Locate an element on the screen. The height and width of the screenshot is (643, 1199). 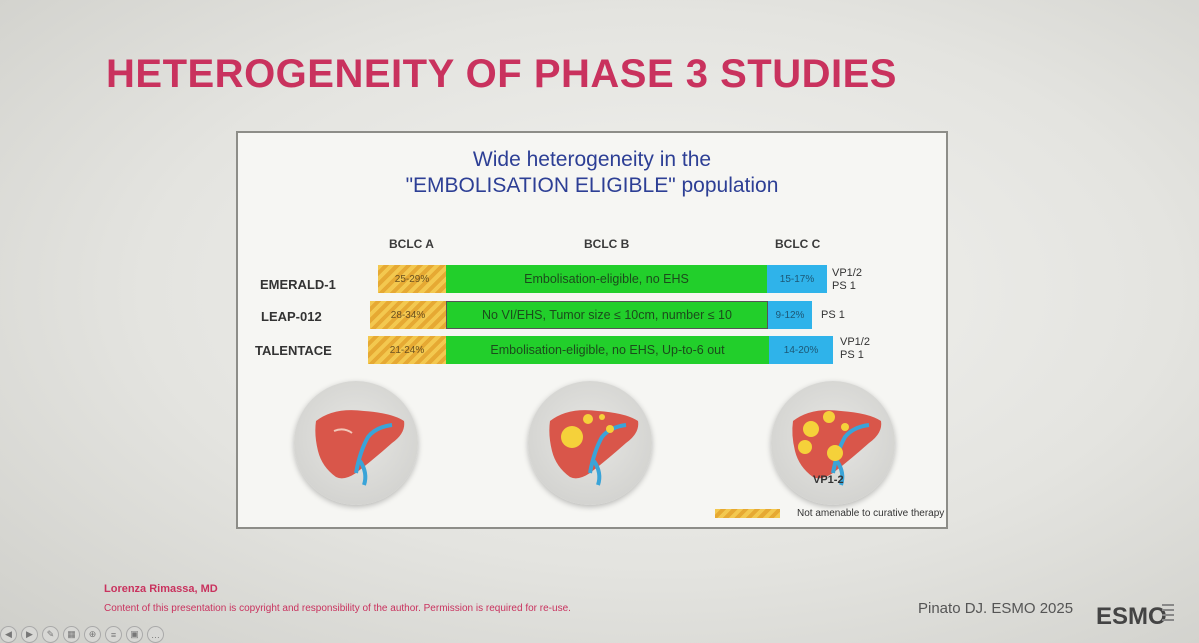
liver-icon is located at coordinates (360, 448).